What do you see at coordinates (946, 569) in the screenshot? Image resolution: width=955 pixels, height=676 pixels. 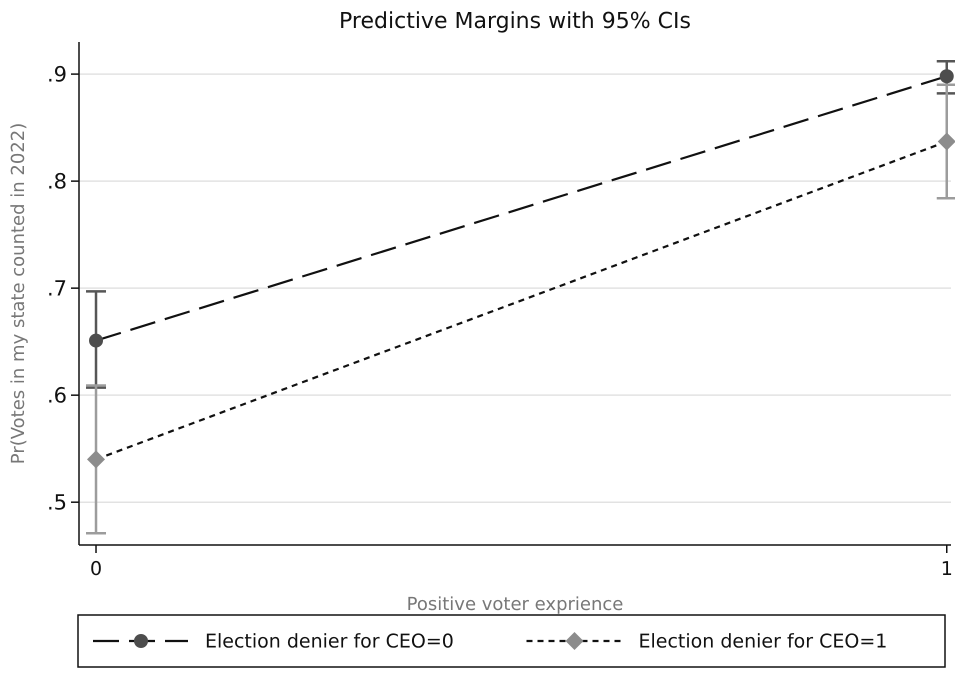 I see `x-tick-label: 1` at bounding box center [946, 569].